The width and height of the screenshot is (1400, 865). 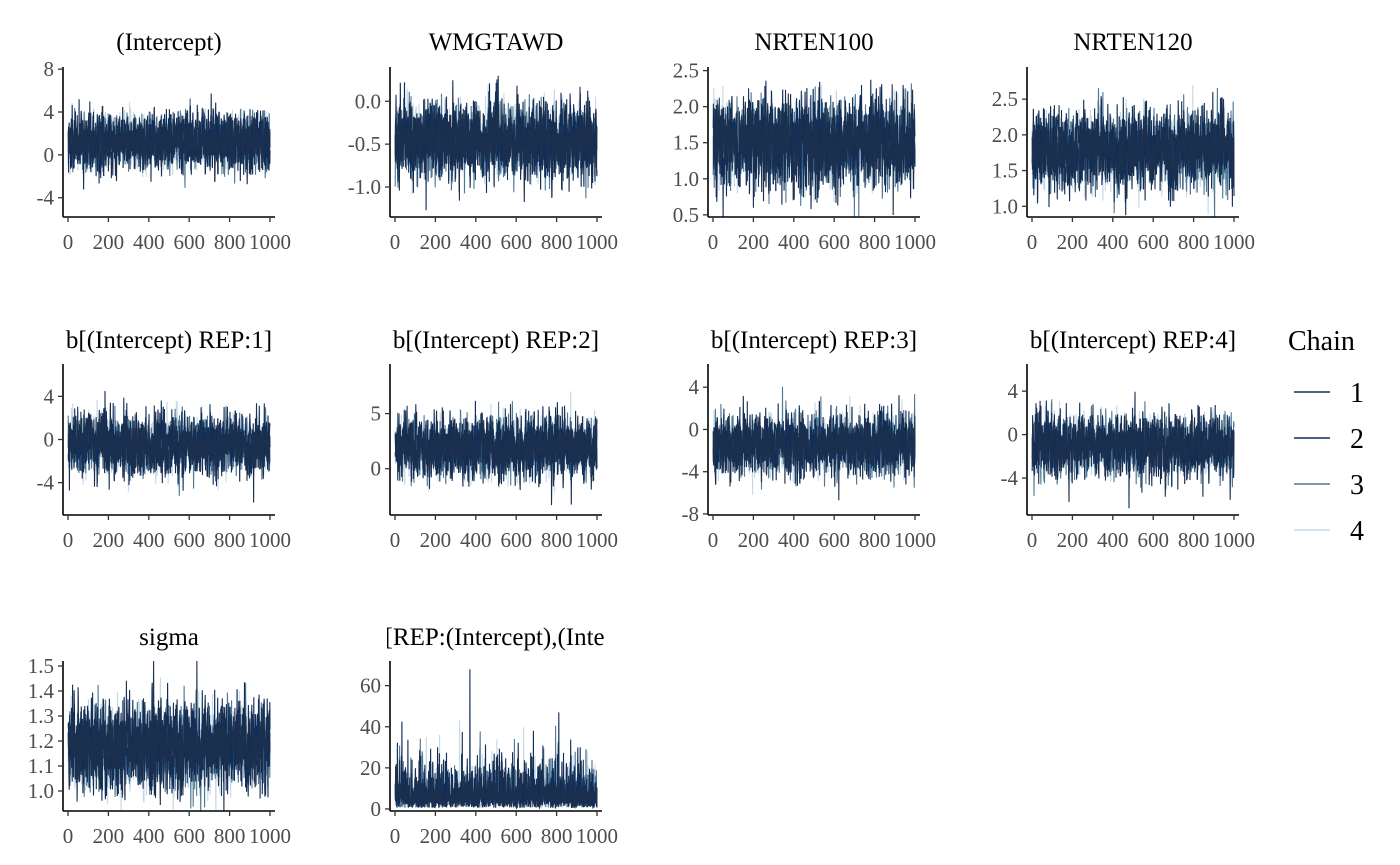 I want to click on panel-1: (Intercept) -4 0 4 8 0 200 400 600 800 1000, so click(x=164, y=141).